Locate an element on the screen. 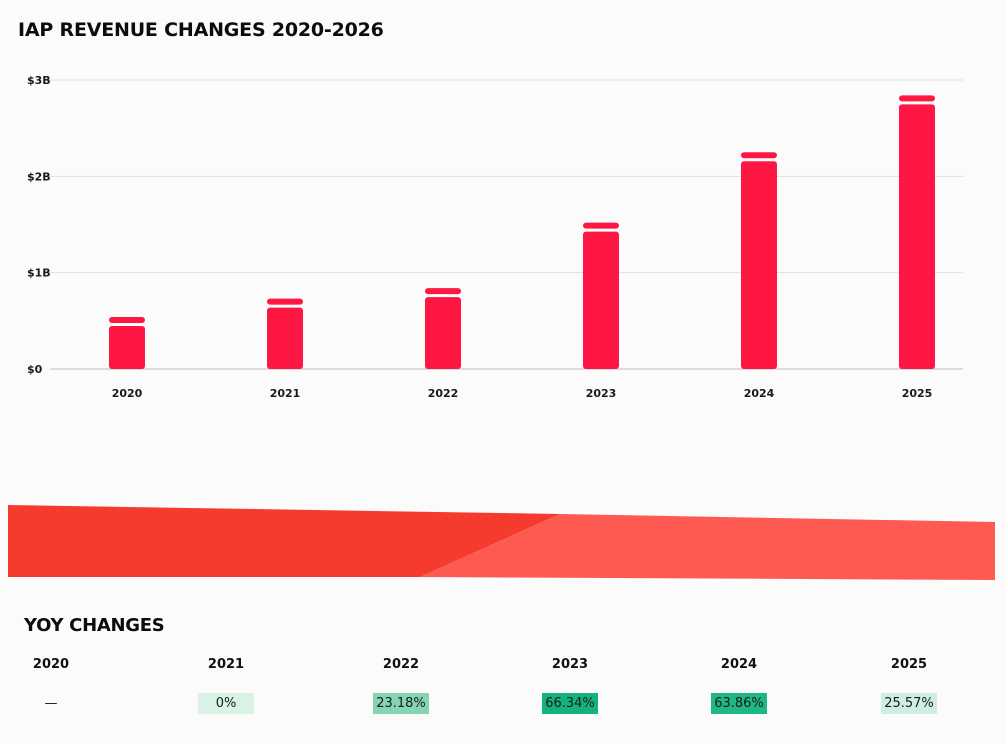 This screenshot has height=744, width=1005. yoy-change-badge: 0% is located at coordinates (226, 703).